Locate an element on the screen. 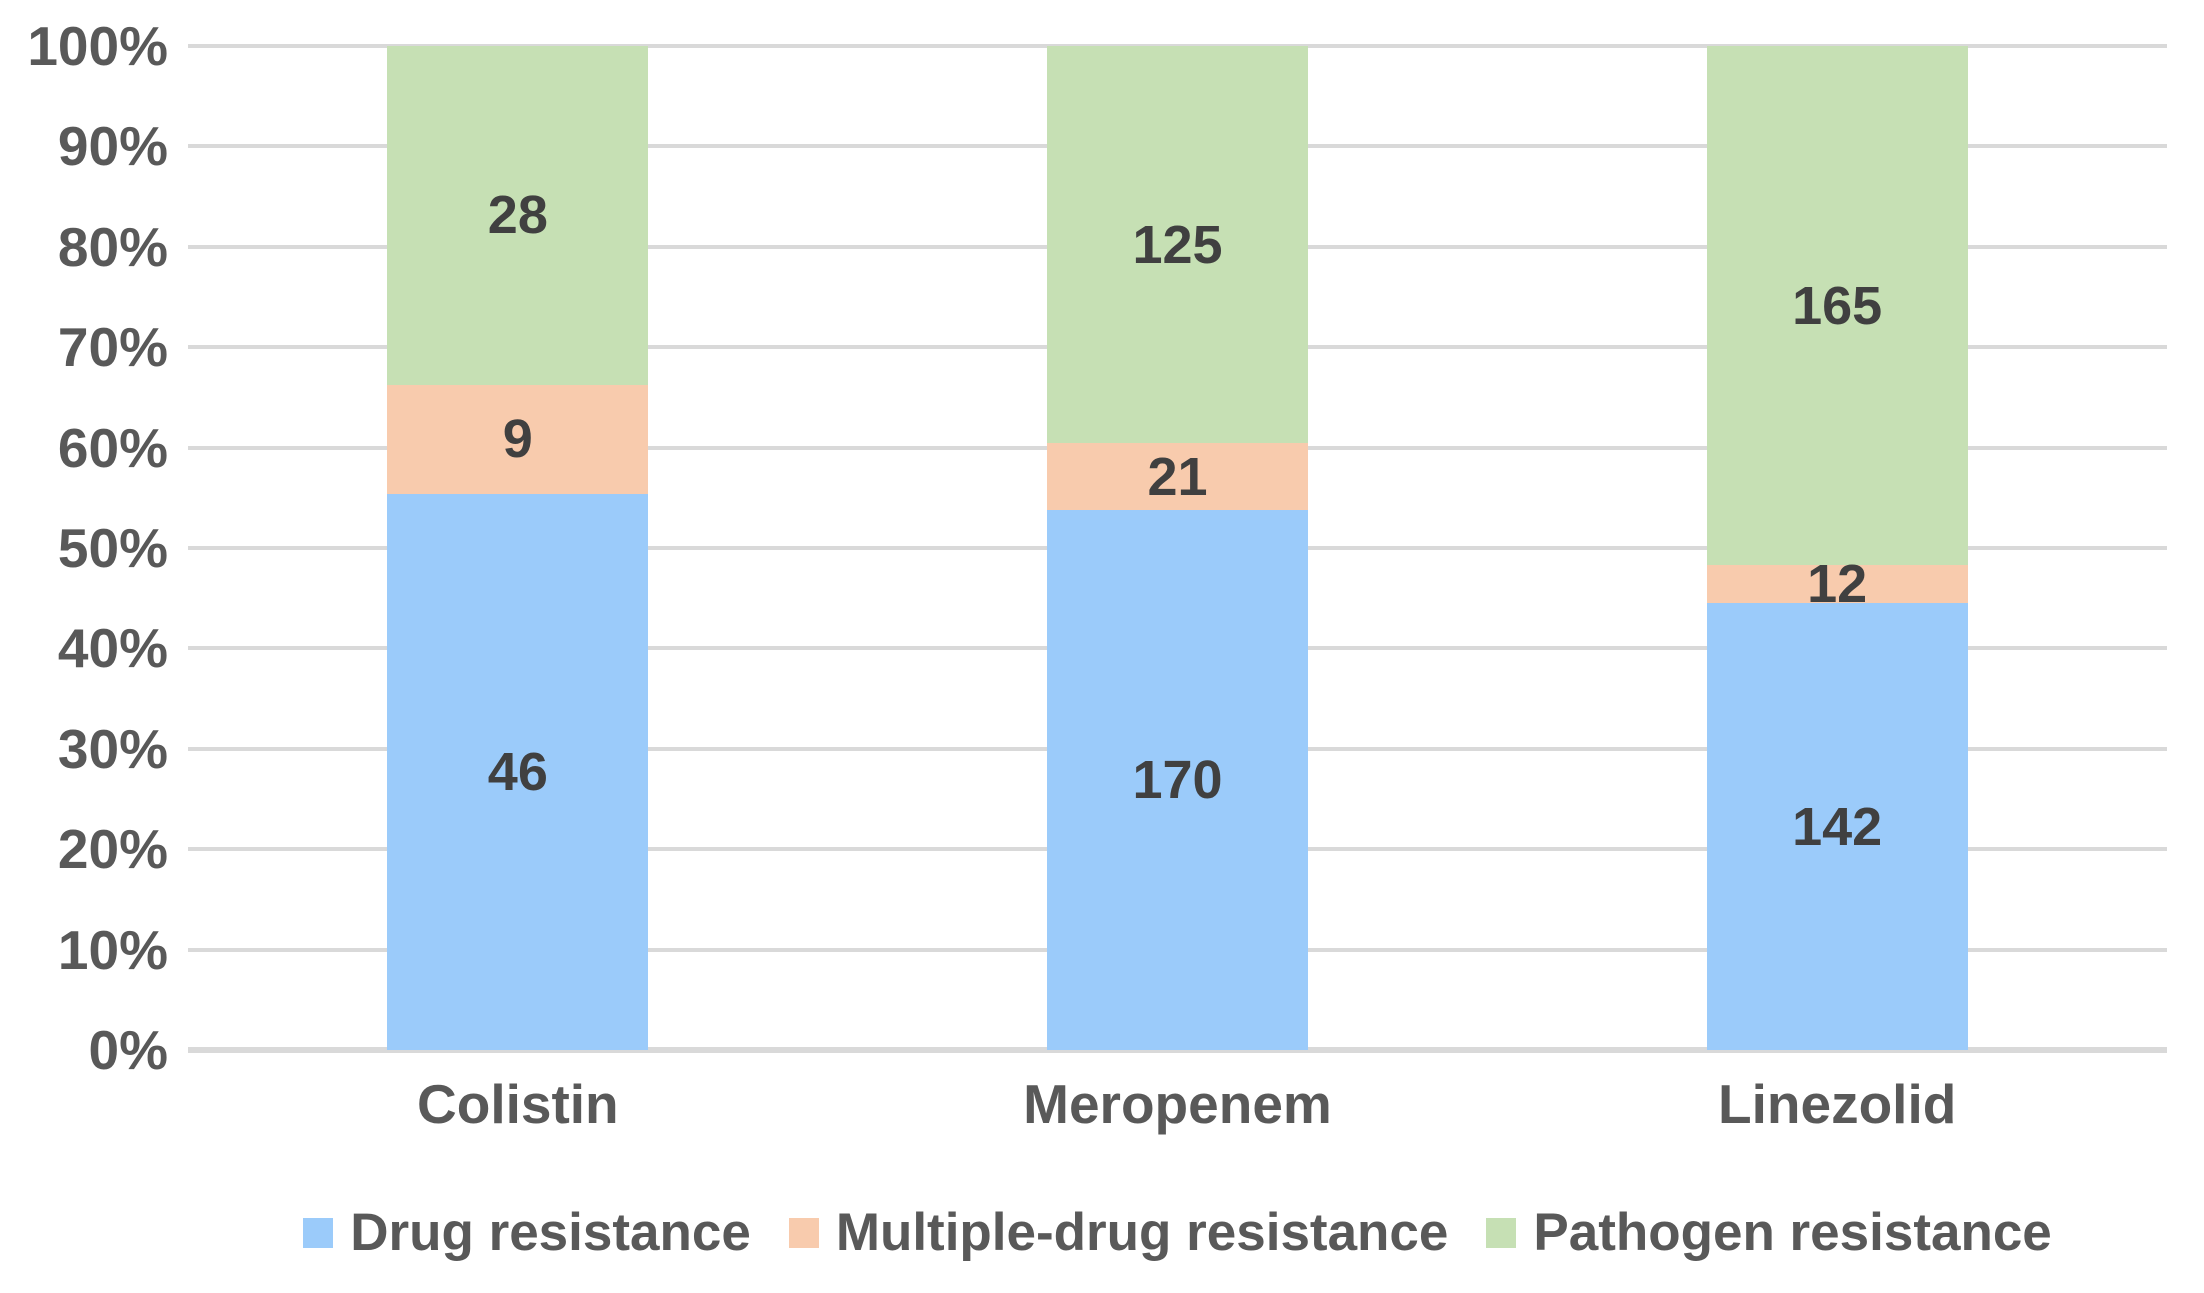 The width and height of the screenshot is (2204, 1293). bar-segment-drug-resistance-linezolid: 142 is located at coordinates (1837, 826).